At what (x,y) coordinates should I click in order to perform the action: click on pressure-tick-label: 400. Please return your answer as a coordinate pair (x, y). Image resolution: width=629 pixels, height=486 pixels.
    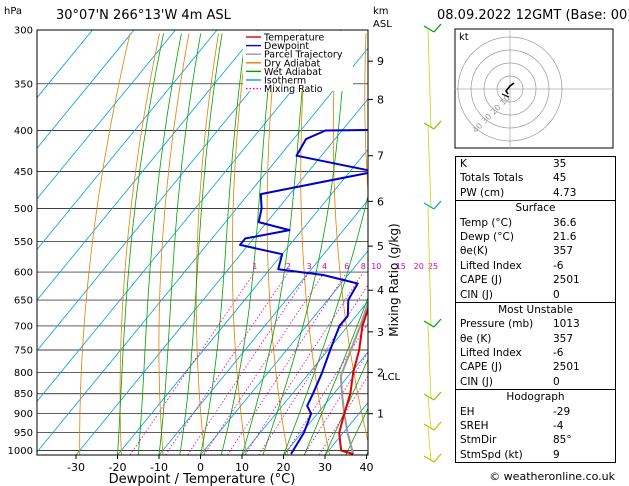
    Looking at the image, I should click on (23, 131).